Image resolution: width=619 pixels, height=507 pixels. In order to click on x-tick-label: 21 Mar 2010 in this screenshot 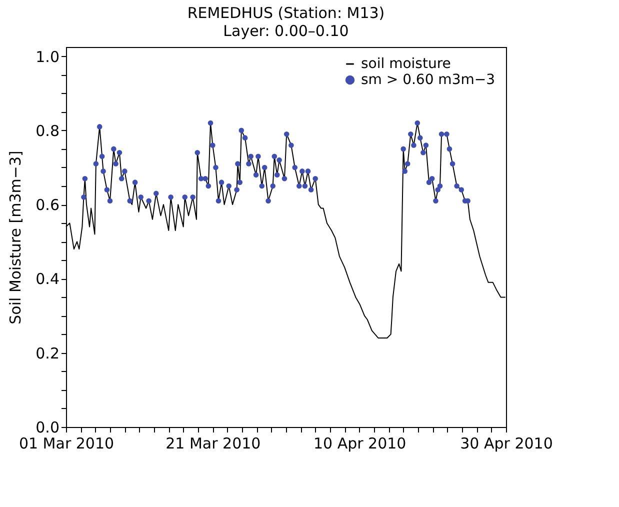, I will do `click(213, 443)`.